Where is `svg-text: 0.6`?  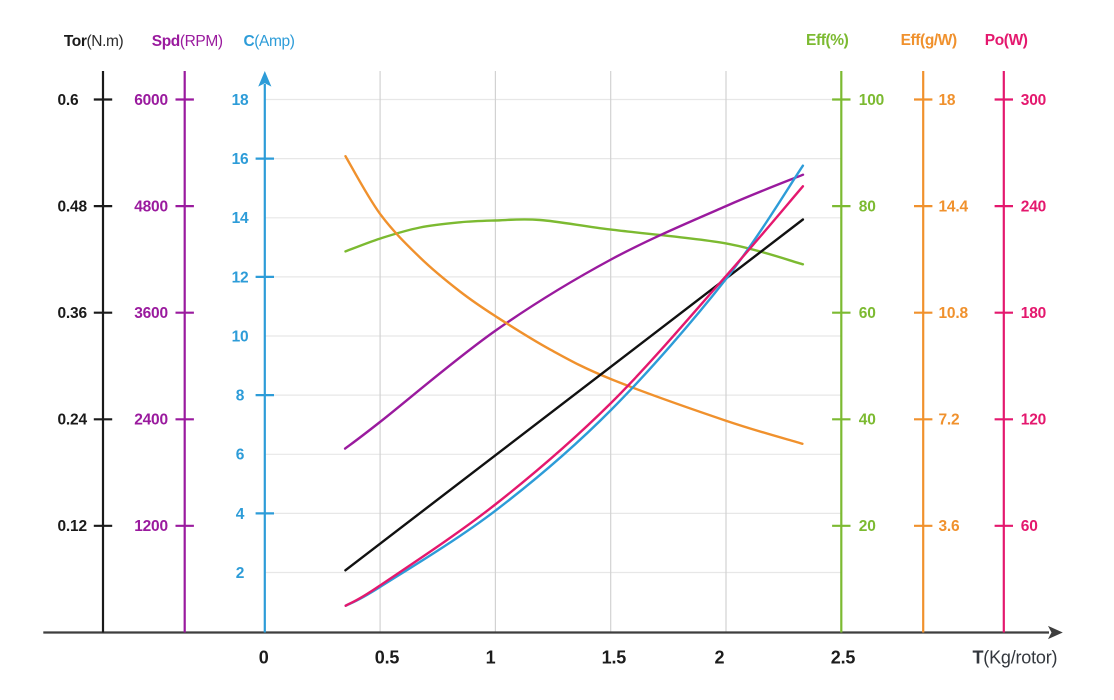 svg-text: 0.6 is located at coordinates (69, 100).